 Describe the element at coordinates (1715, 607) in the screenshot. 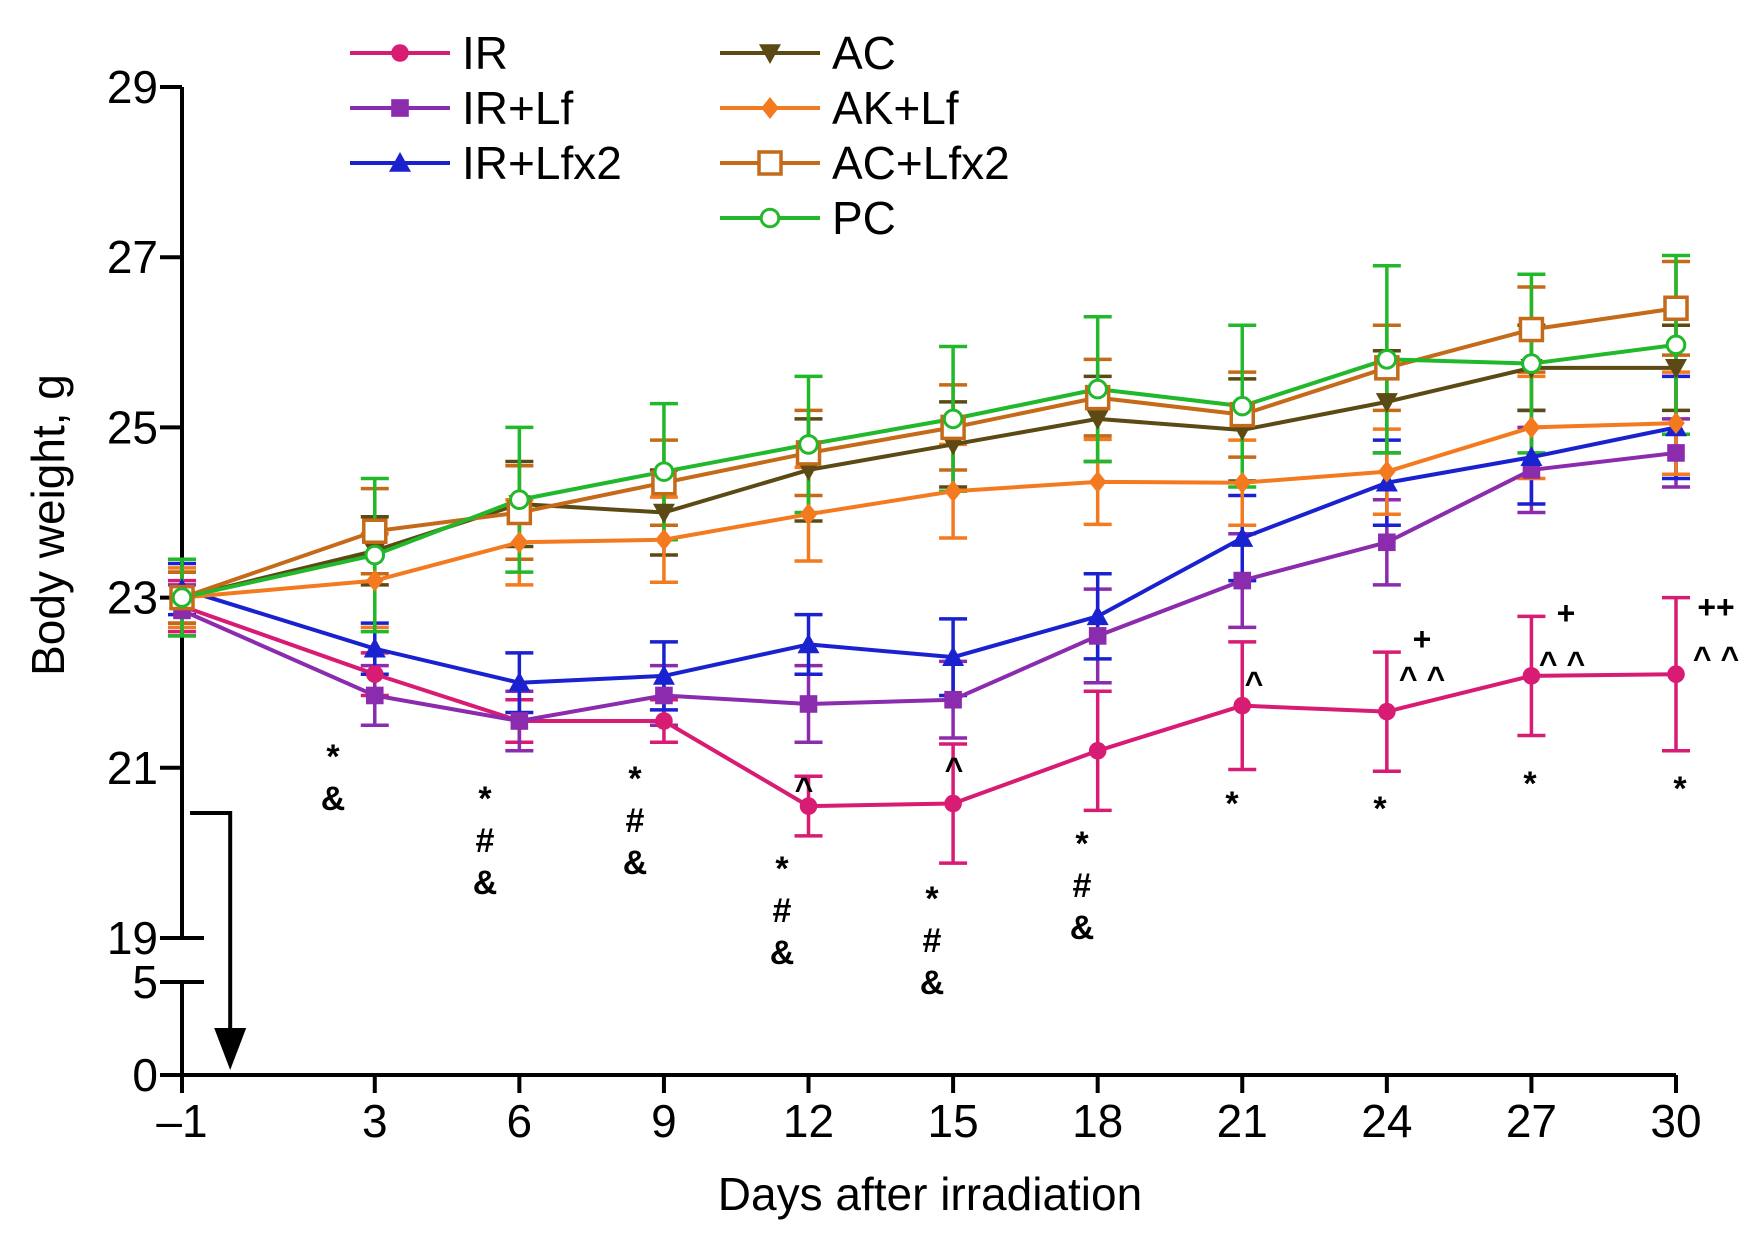

I see `significance-mark: ++` at that location.